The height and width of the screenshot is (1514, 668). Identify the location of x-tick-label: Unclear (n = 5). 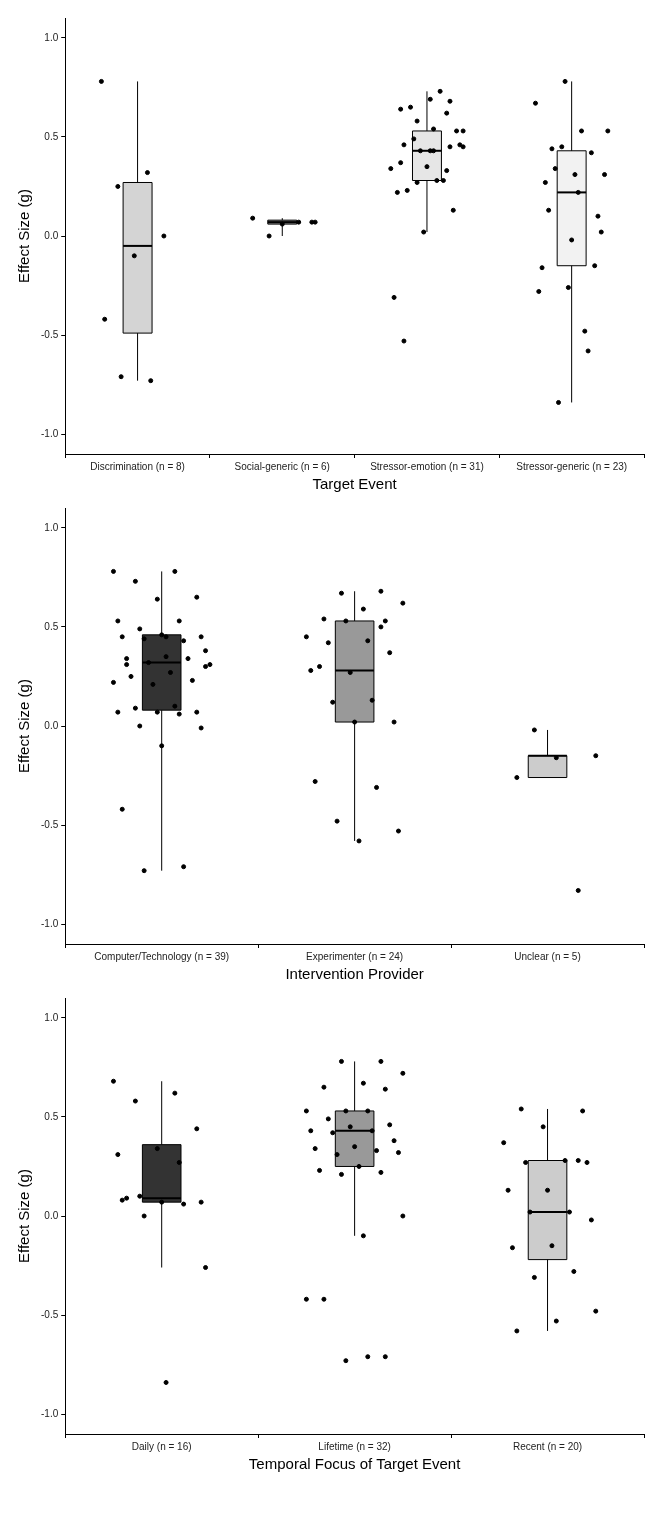
(547, 956).